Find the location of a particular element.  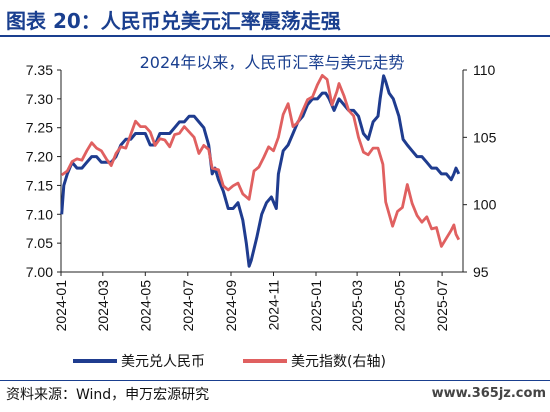

footer-divider is located at coordinates (275, 380).